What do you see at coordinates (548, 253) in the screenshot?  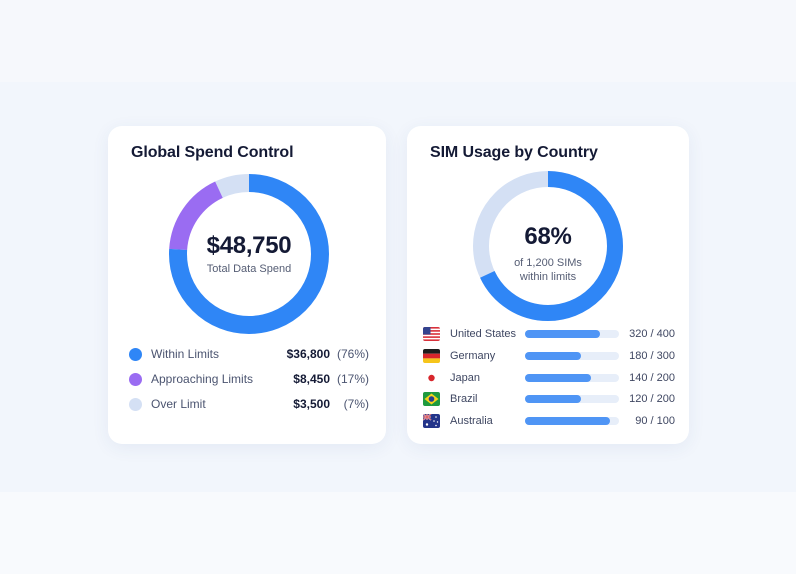 I see `sim-donut-center: 68% of 1,200 SIMs within limits` at bounding box center [548, 253].